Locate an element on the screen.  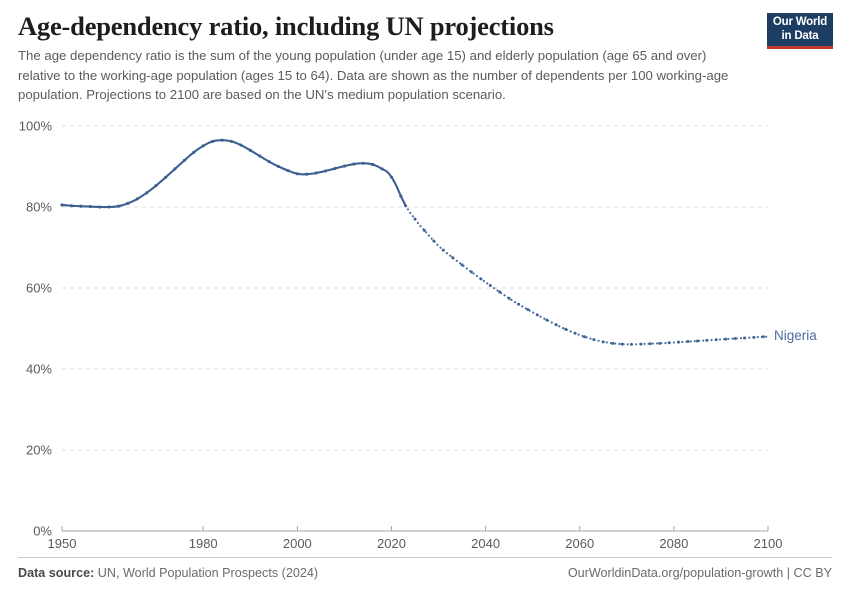
y-tick-label-60%: 60% is located at coordinates (39, 288).